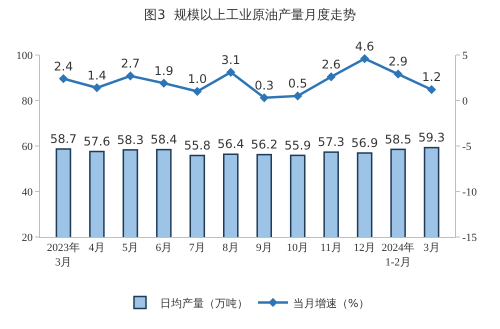 This screenshot has width=500, height=329. I want to click on data-label: 56.4, so click(230, 144).